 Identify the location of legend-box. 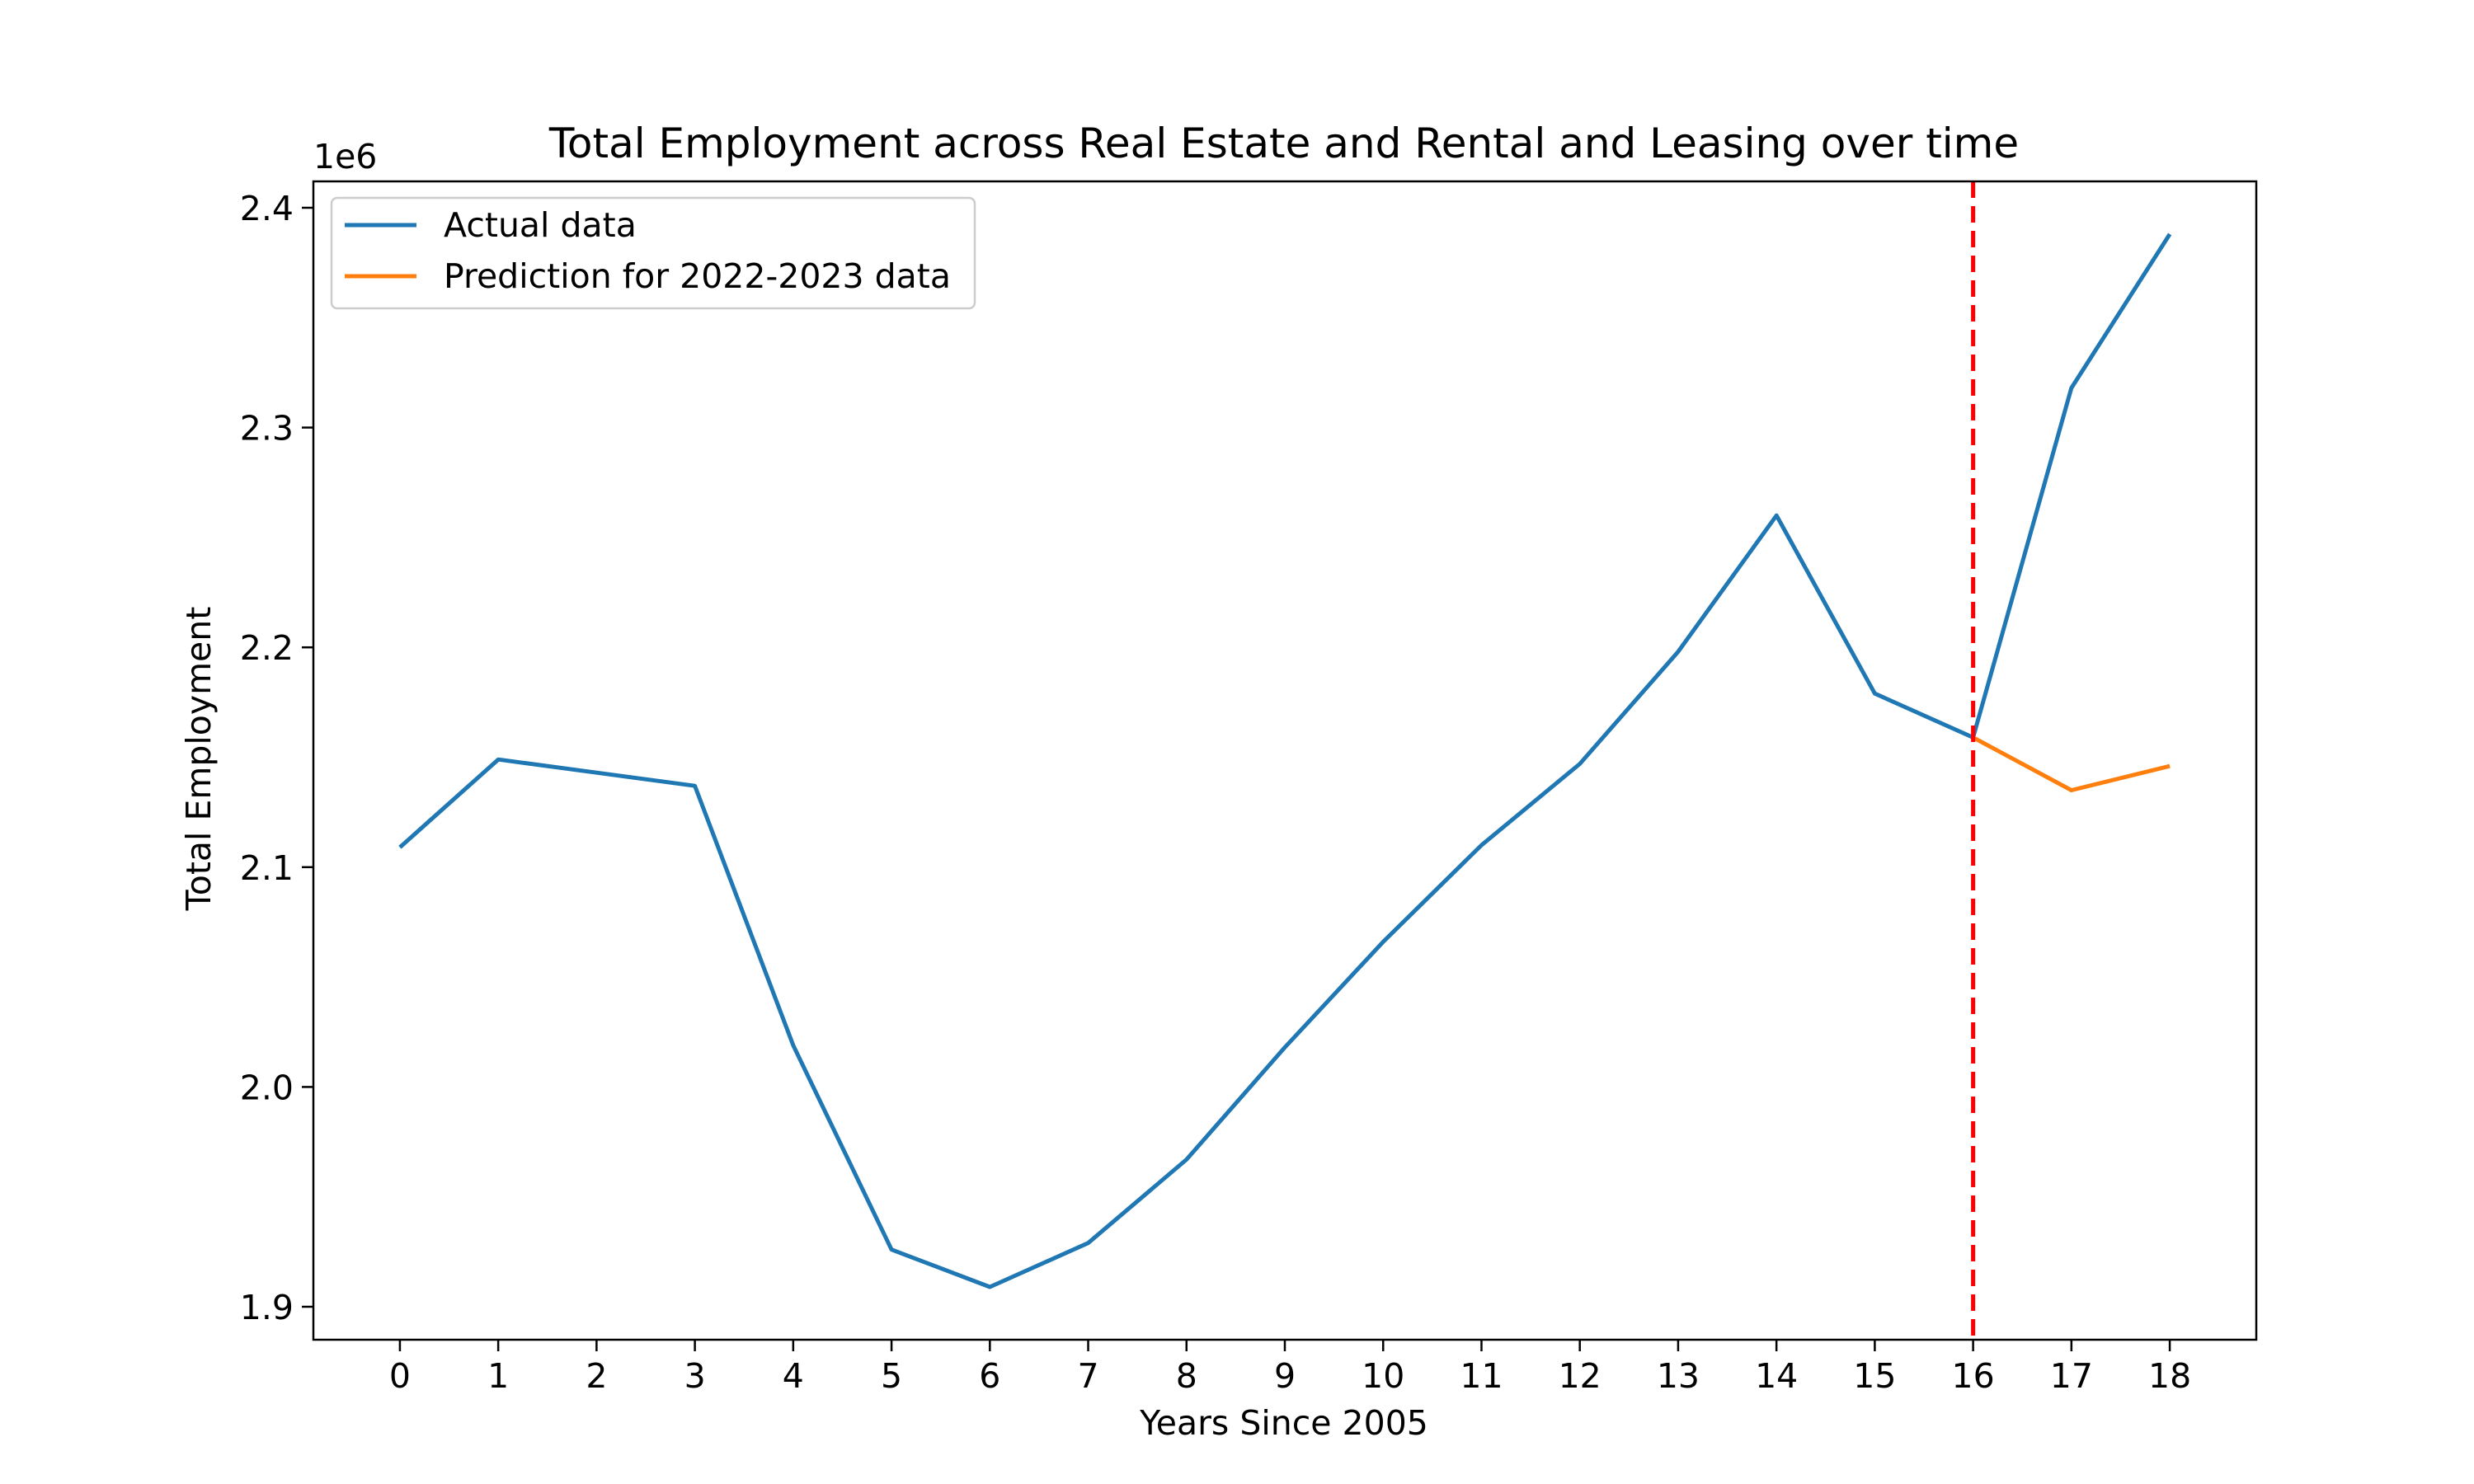
(653, 253).